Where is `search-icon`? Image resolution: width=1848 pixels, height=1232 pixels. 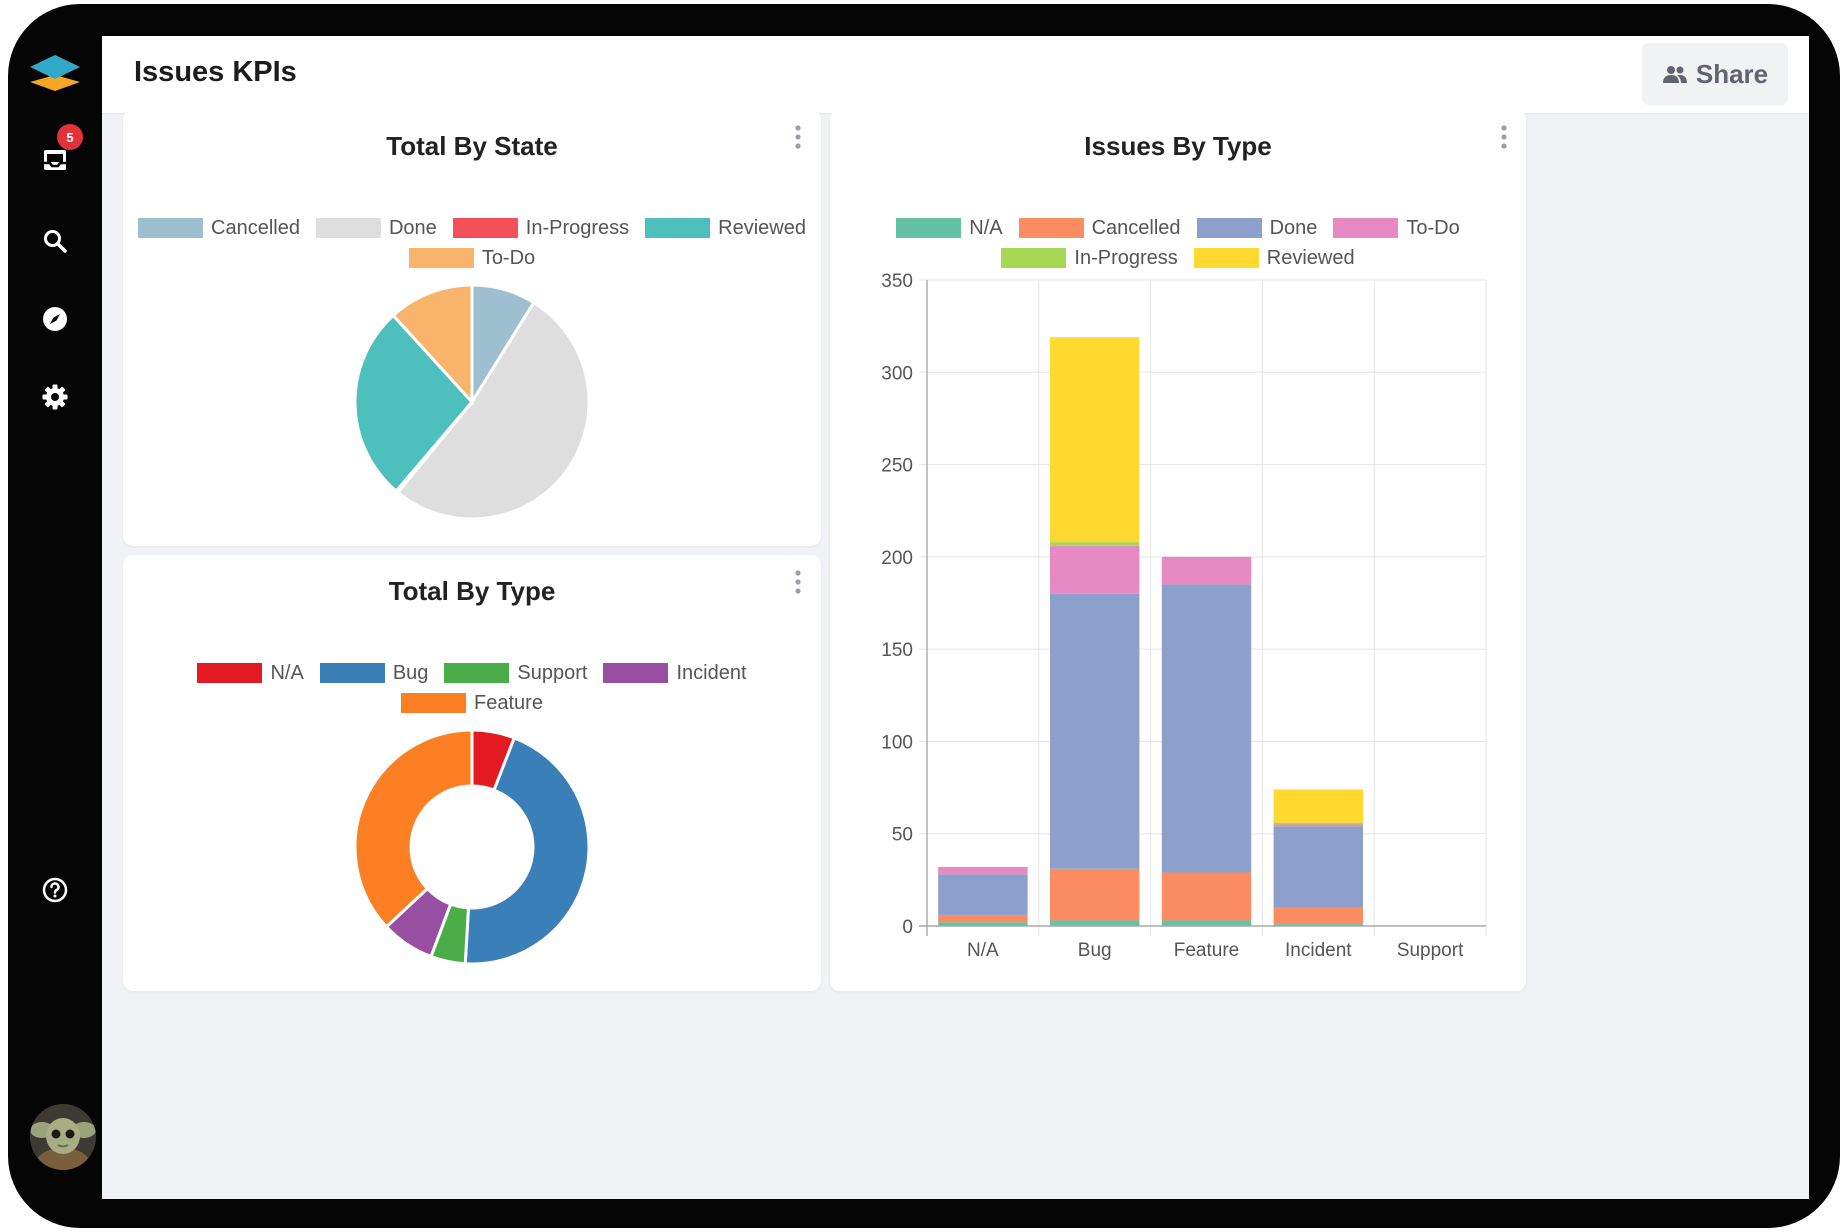 search-icon is located at coordinates (55, 241).